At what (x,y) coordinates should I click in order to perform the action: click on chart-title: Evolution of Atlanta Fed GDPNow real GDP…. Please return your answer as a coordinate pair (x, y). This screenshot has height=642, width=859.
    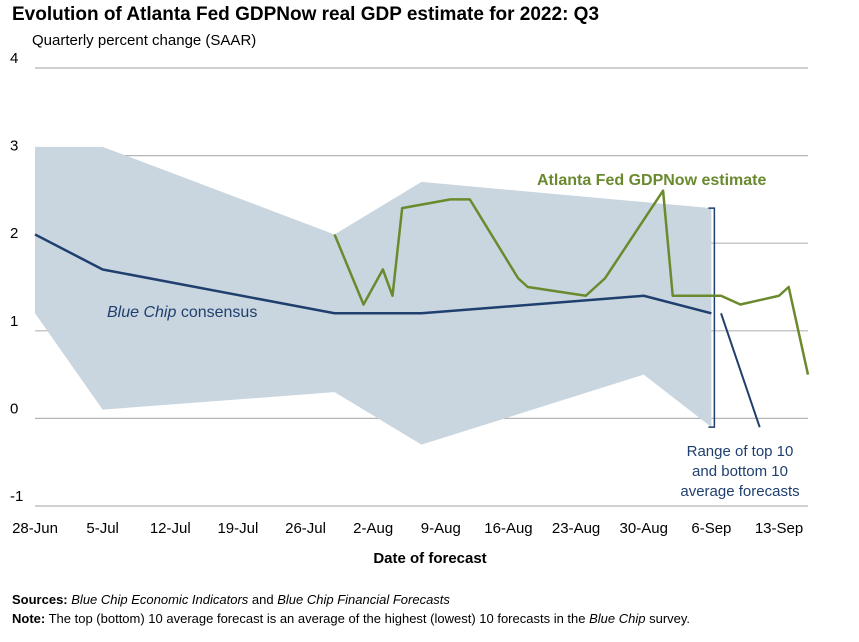
    Looking at the image, I should click on (306, 14).